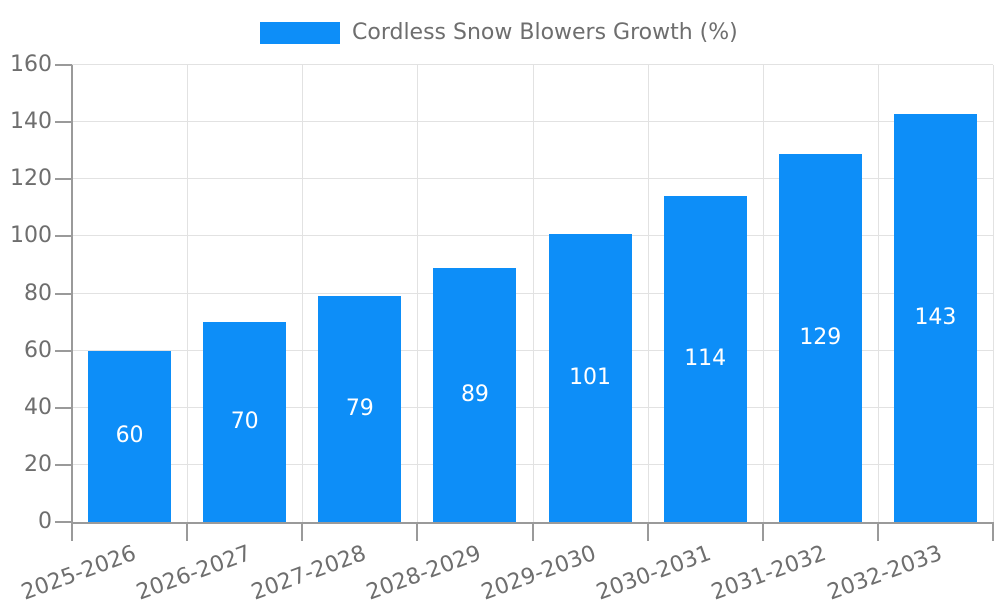 This screenshot has width=1000, height=600. I want to click on x-tick-label: 2027-2028, so click(309, 570).